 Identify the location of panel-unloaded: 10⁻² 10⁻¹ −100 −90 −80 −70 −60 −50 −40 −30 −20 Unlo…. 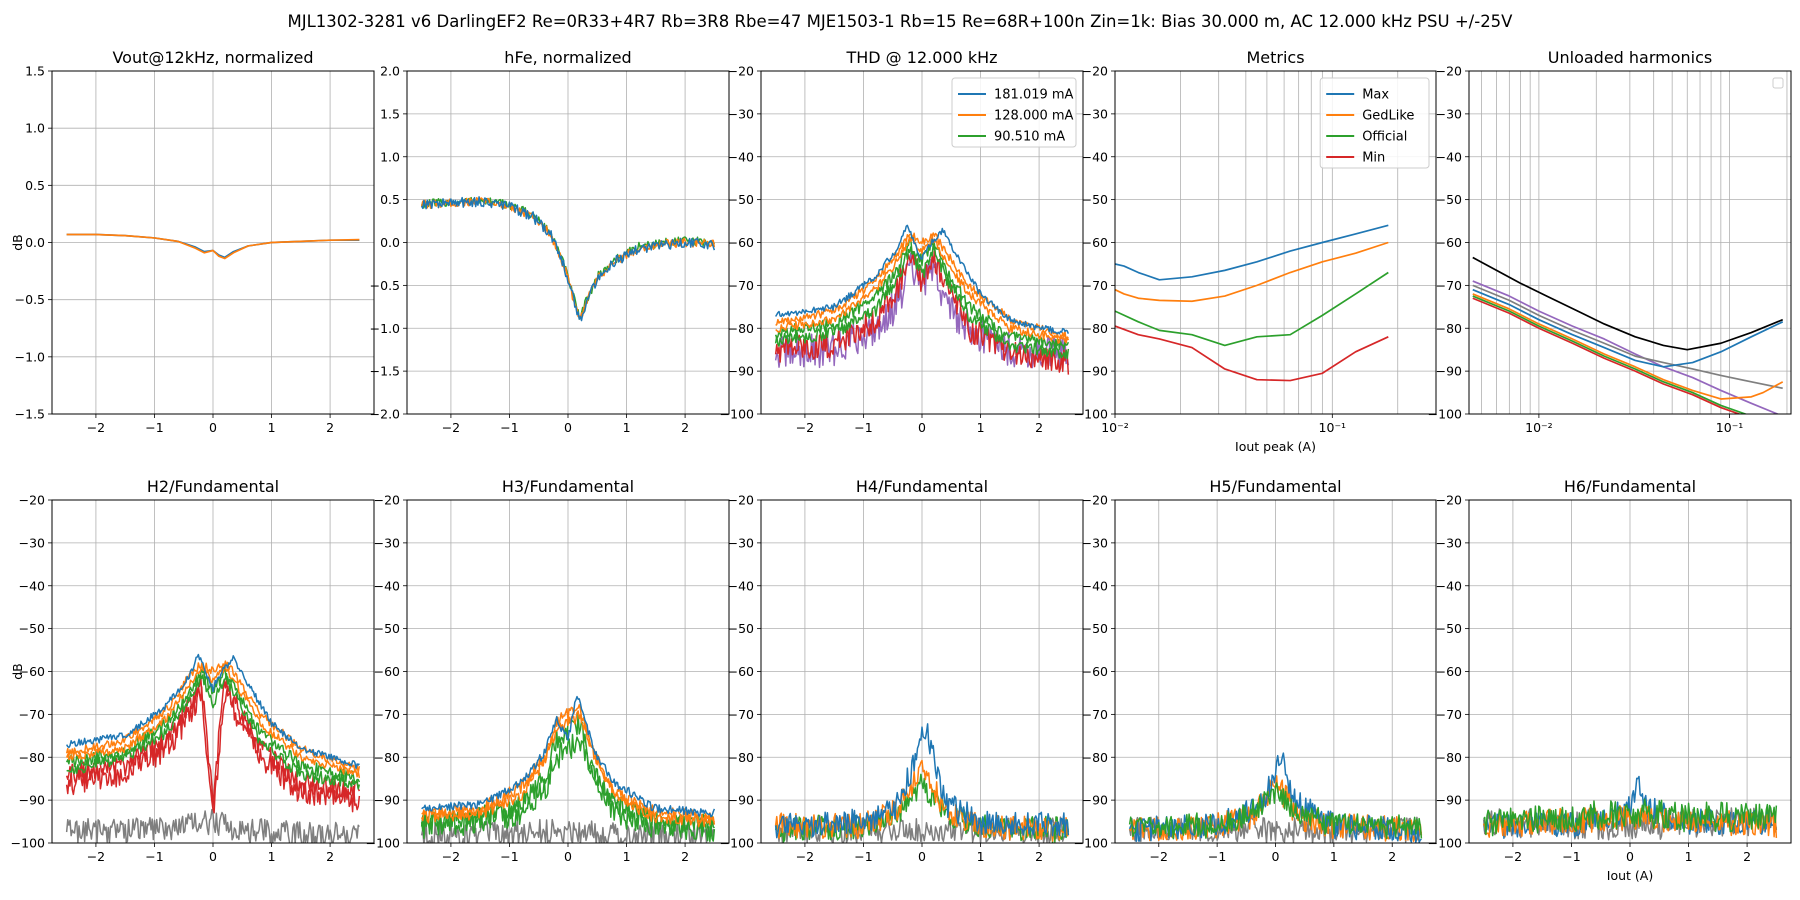
(1610, 241).